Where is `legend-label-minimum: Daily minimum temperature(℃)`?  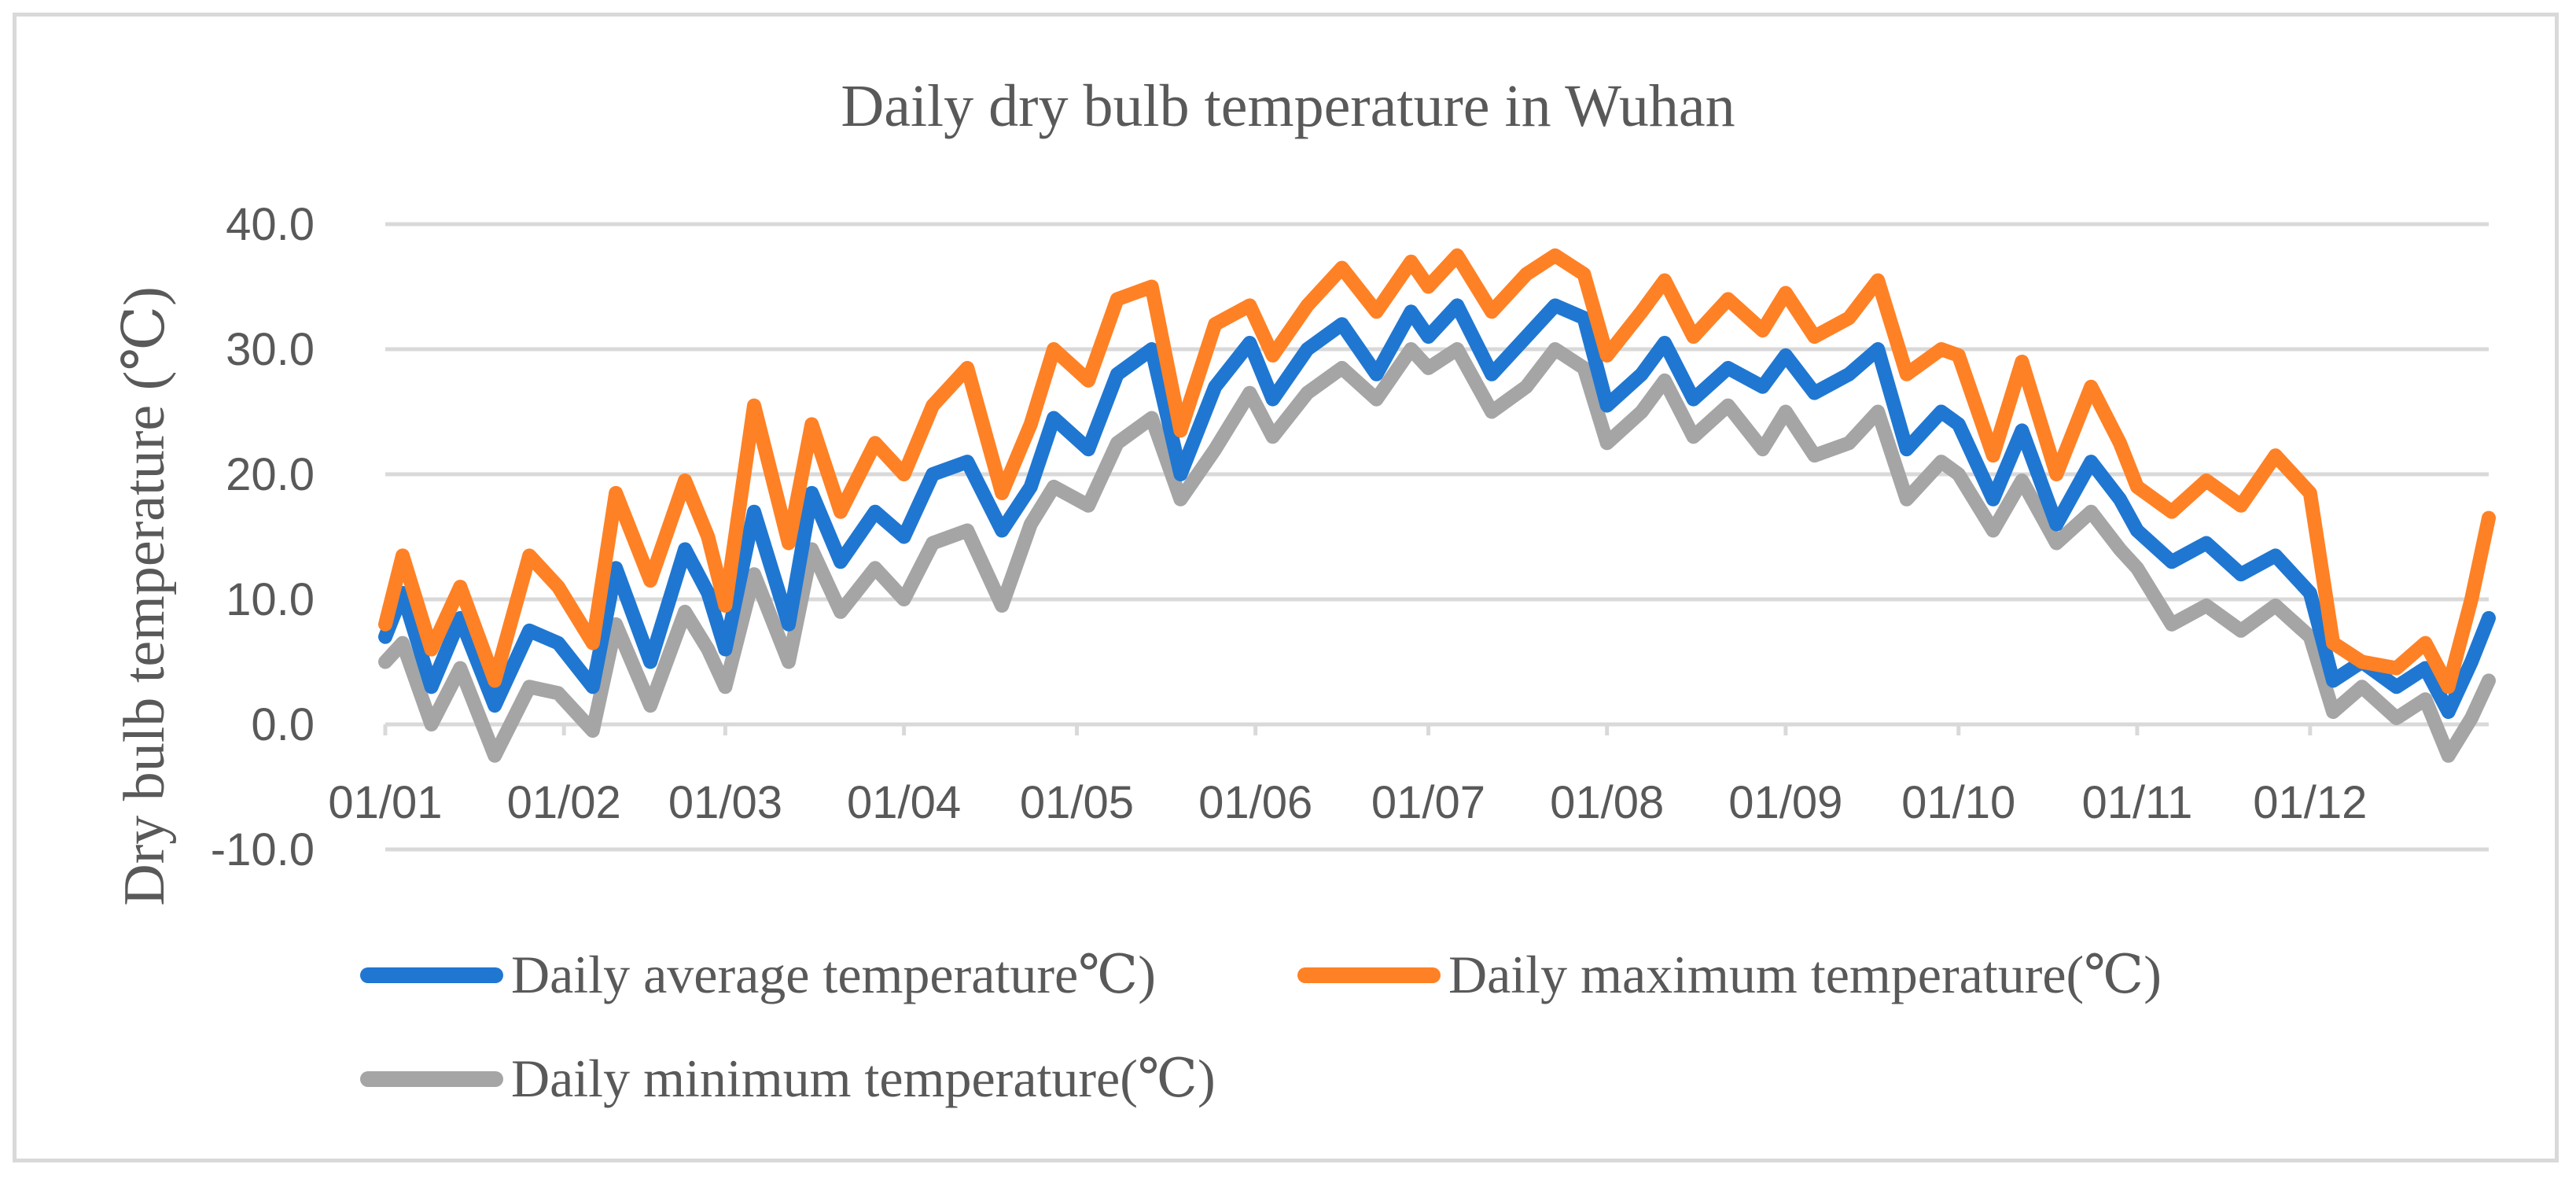
legend-label-minimum: Daily minimum temperature(℃) is located at coordinates (863, 1078).